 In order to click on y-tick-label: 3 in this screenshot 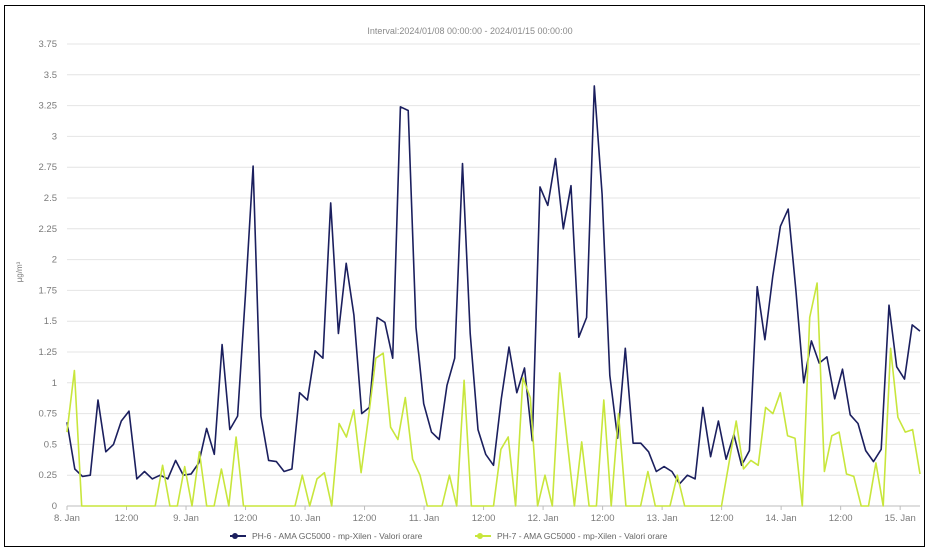, I will do `click(54, 136)`.